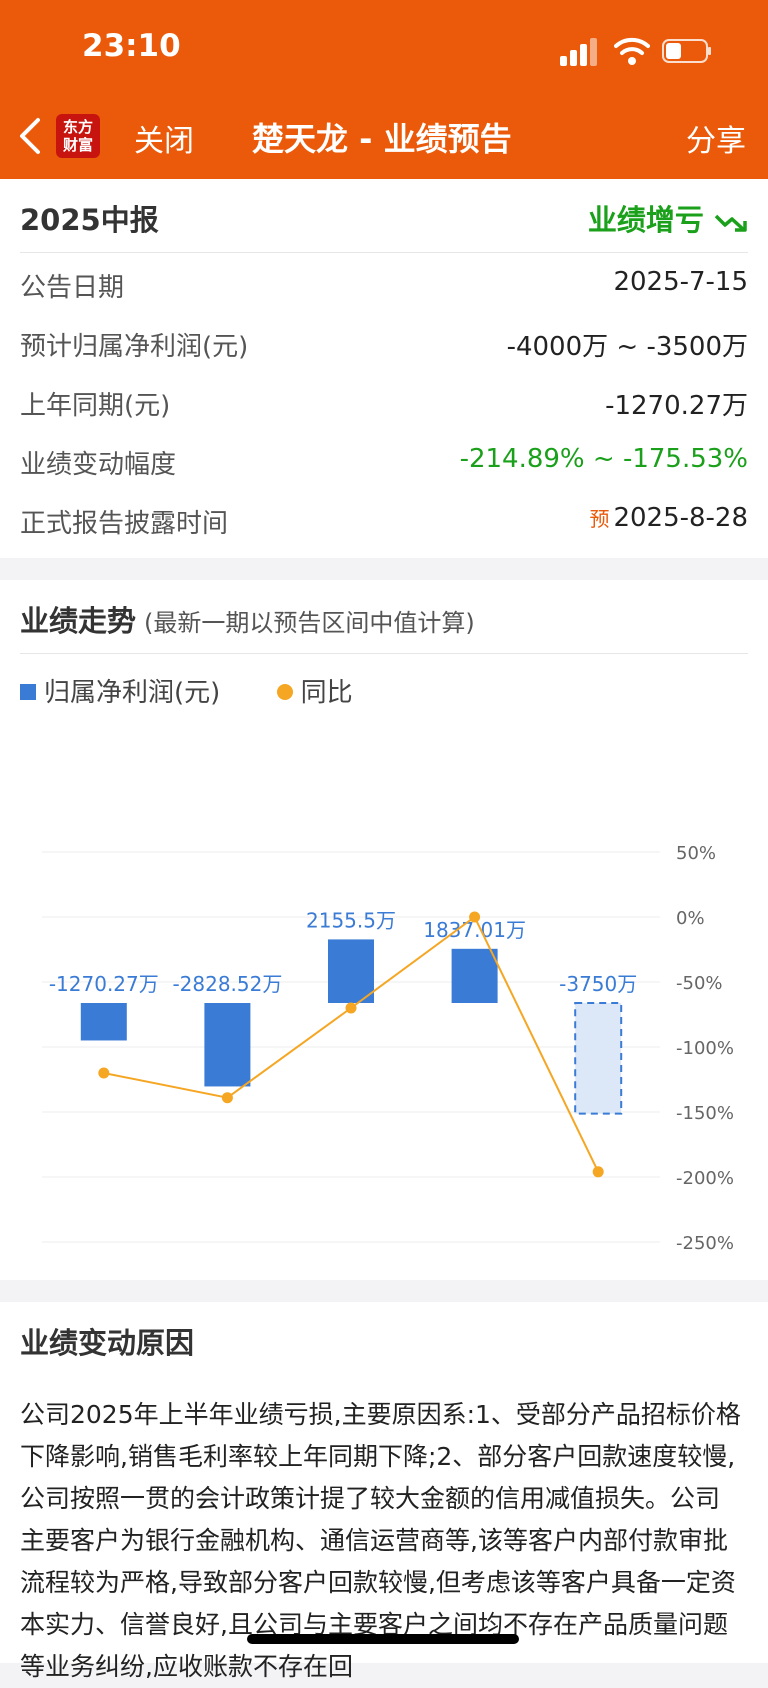 The width and height of the screenshot is (768, 1688). I want to click on row-value: -1270.27万, so click(676, 406).